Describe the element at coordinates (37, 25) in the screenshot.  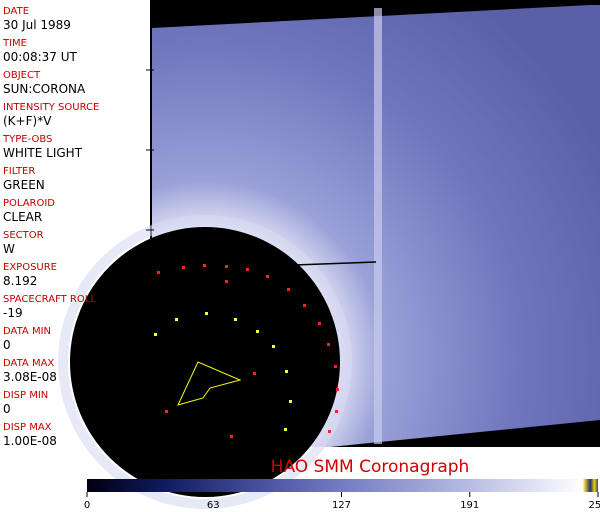
I see `field-value: 30 Jul 1989` at that location.